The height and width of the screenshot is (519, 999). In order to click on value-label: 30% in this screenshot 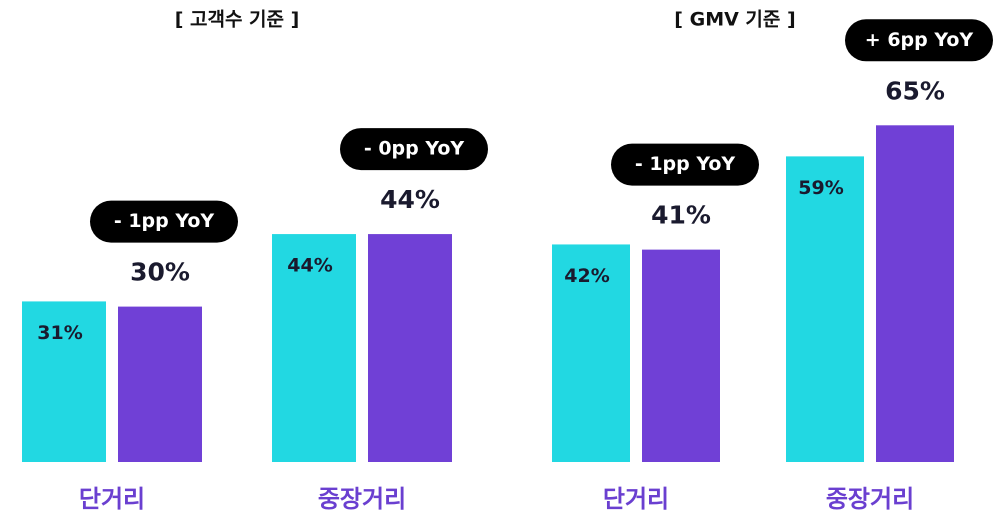, I will do `click(160, 272)`.